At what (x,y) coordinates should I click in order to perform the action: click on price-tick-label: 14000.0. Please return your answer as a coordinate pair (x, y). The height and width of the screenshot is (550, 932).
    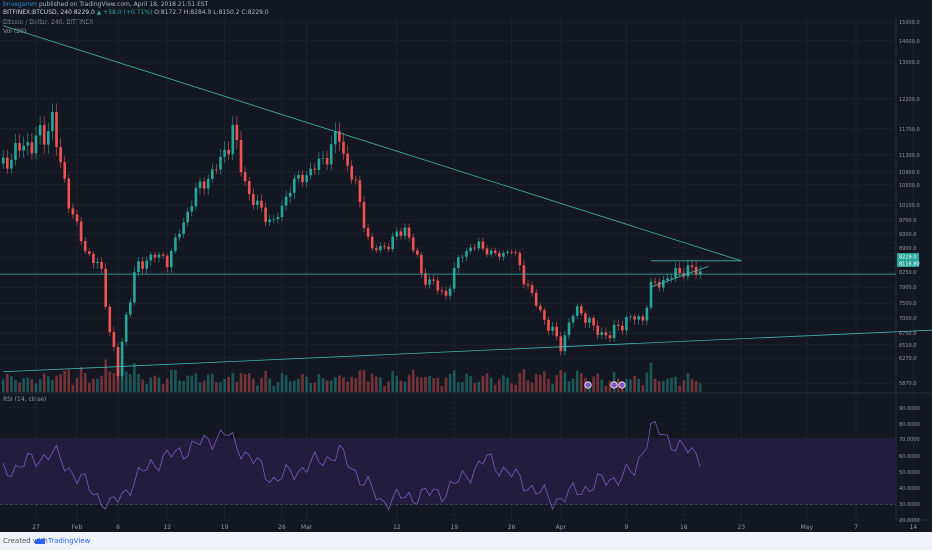
    Looking at the image, I should click on (909, 42).